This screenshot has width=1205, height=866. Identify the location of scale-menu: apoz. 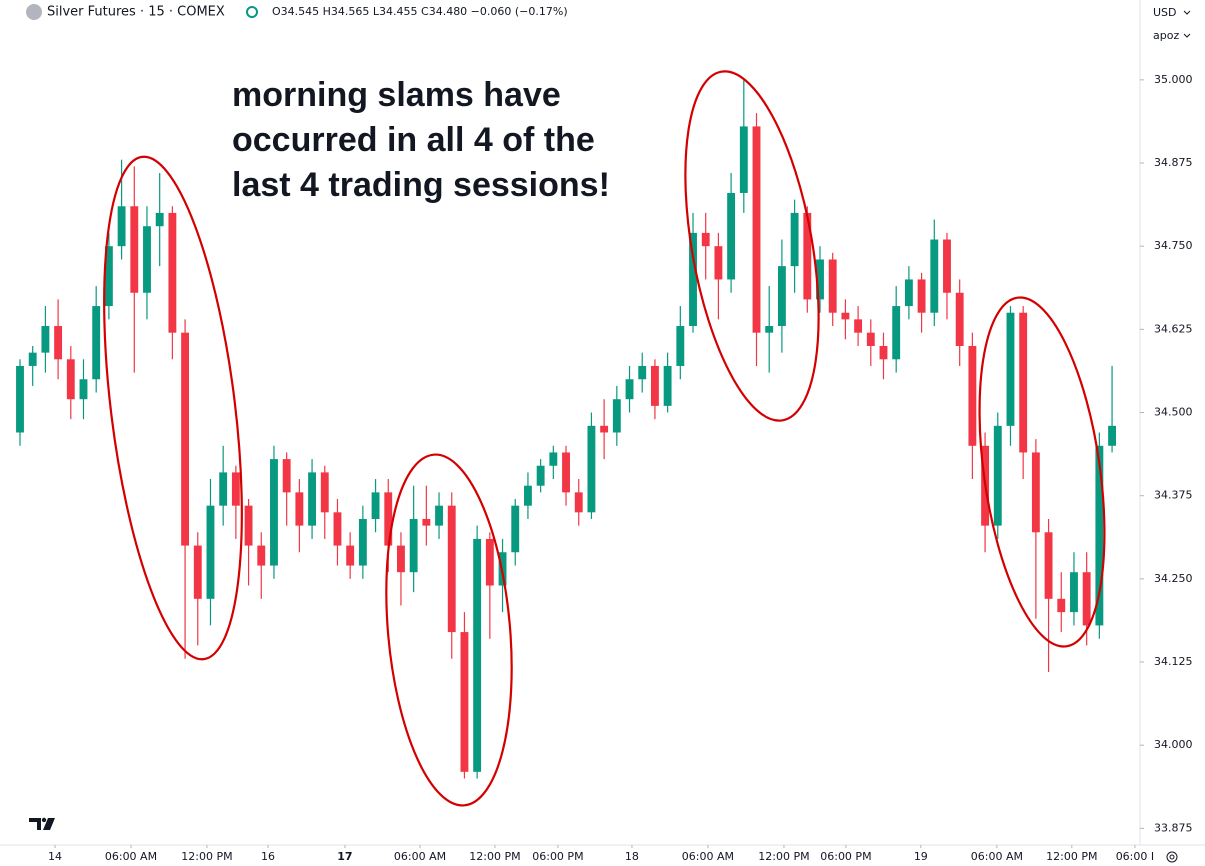
(1166, 35).